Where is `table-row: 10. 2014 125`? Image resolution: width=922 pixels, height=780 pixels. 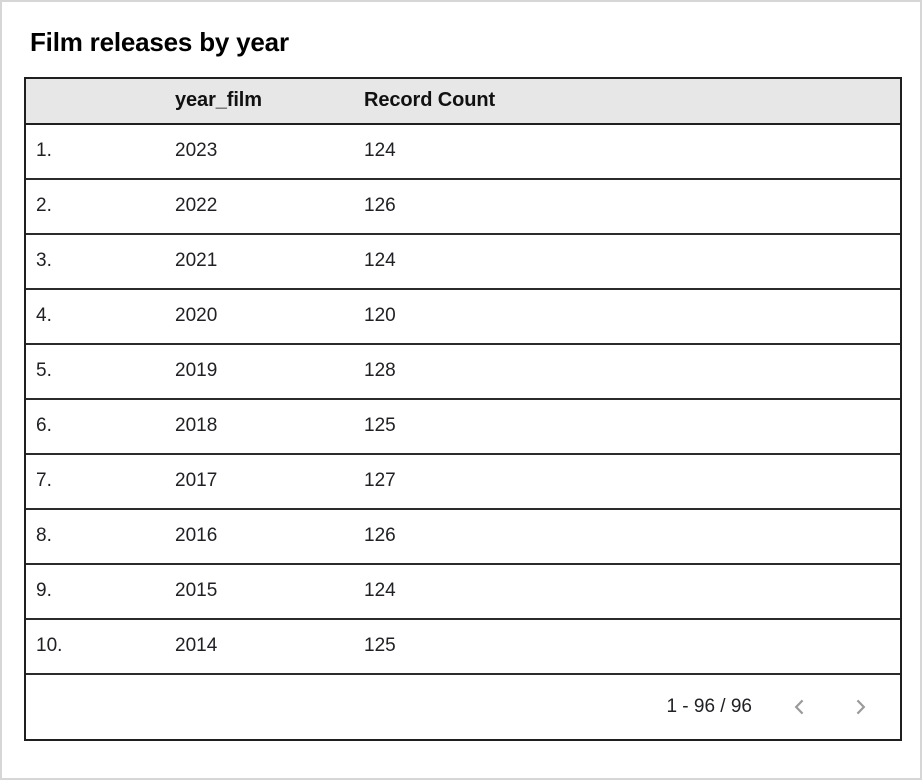 table-row: 10. 2014 125 is located at coordinates (463, 646).